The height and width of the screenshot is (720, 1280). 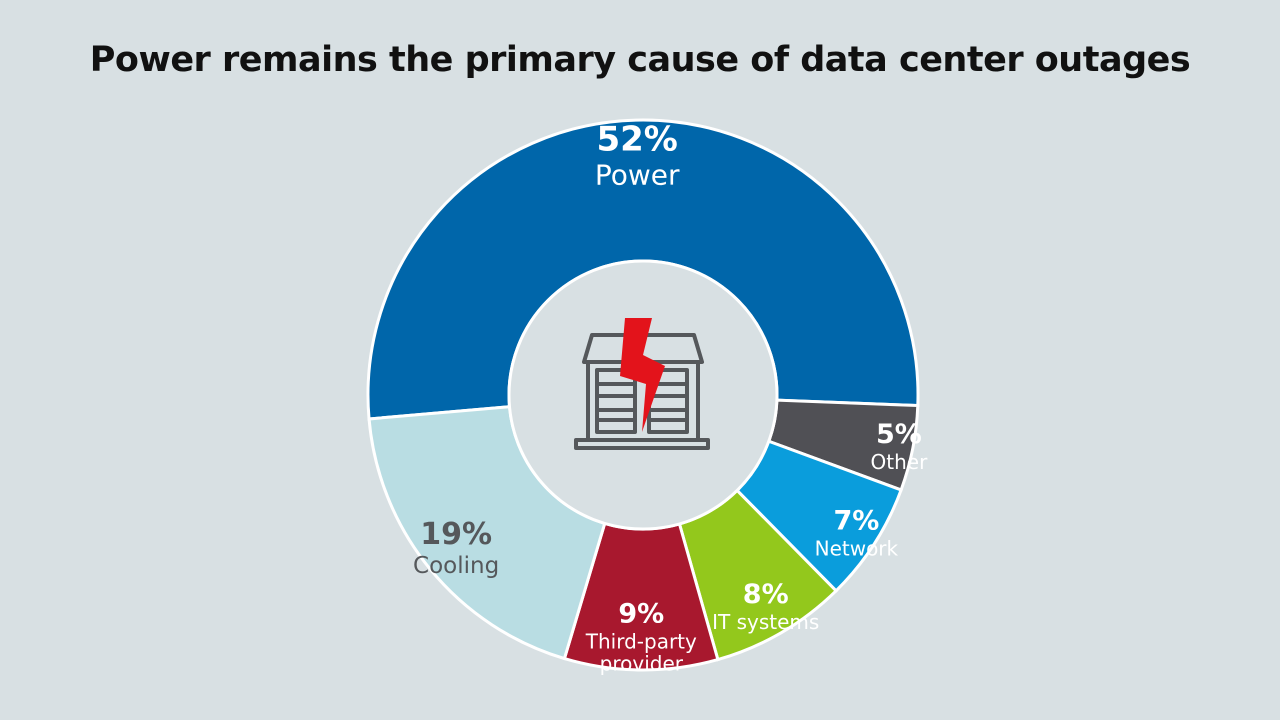 I want to click on slice-value-label: 52%, so click(x=636, y=140).